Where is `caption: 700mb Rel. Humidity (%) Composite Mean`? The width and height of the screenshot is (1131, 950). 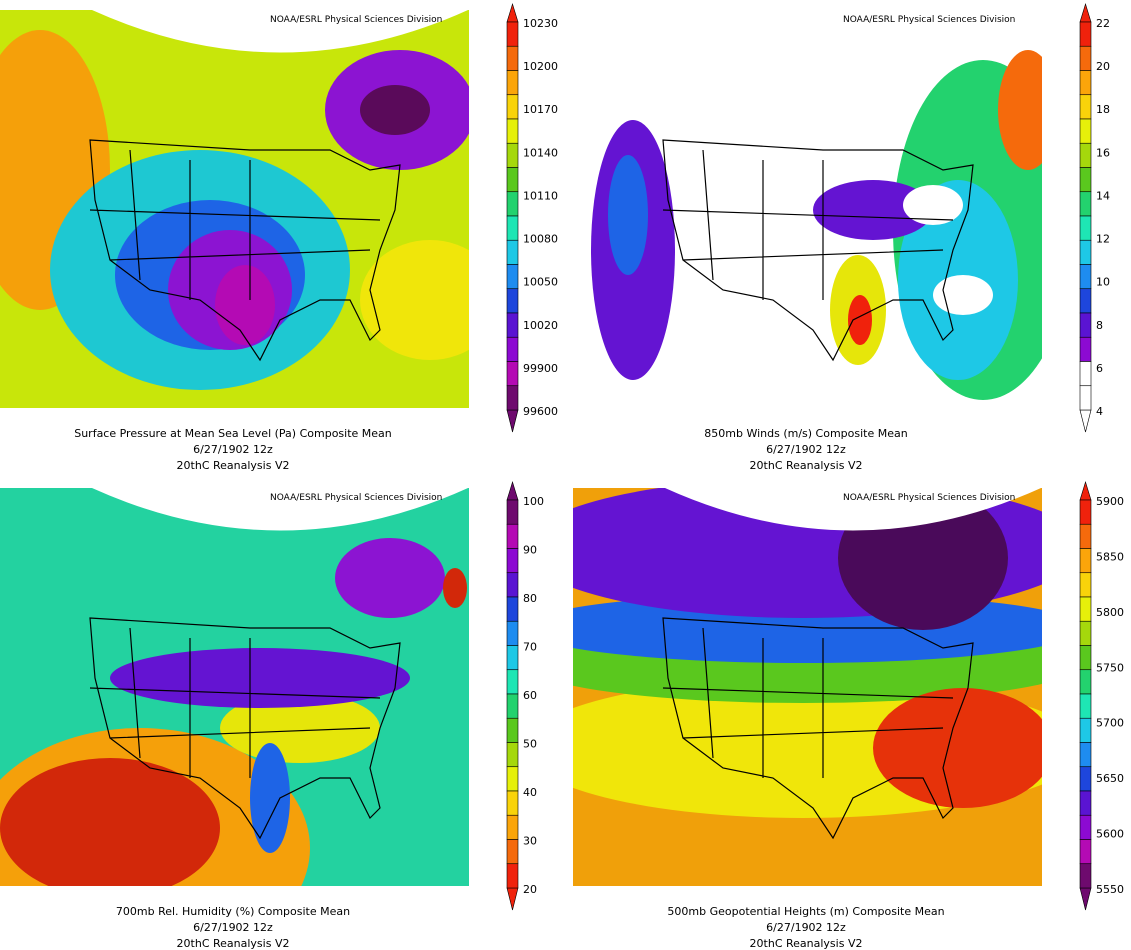
caption: 700mb Rel. Humidity (%) Composite Mean is located at coordinates (233, 911).